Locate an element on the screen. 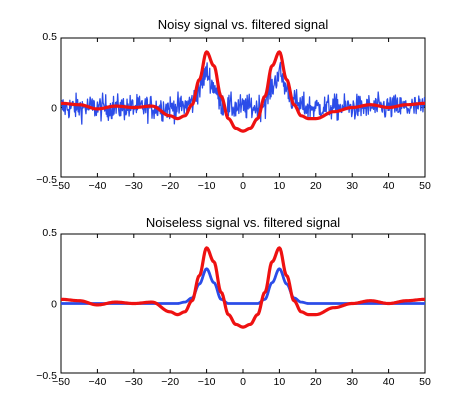 The width and height of the screenshot is (467, 408). chart-title: Noisy signal vs. filtered signal is located at coordinates (243, 24).